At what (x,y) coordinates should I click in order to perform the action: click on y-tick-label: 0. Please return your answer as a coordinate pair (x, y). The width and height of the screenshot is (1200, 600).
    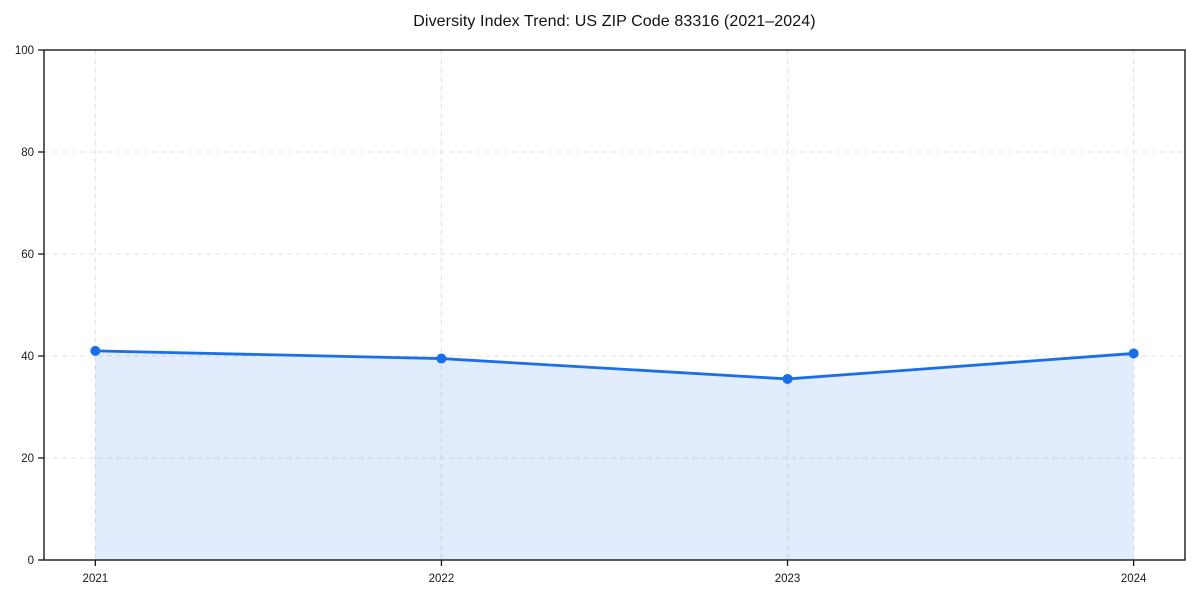
    Looking at the image, I should click on (31, 561).